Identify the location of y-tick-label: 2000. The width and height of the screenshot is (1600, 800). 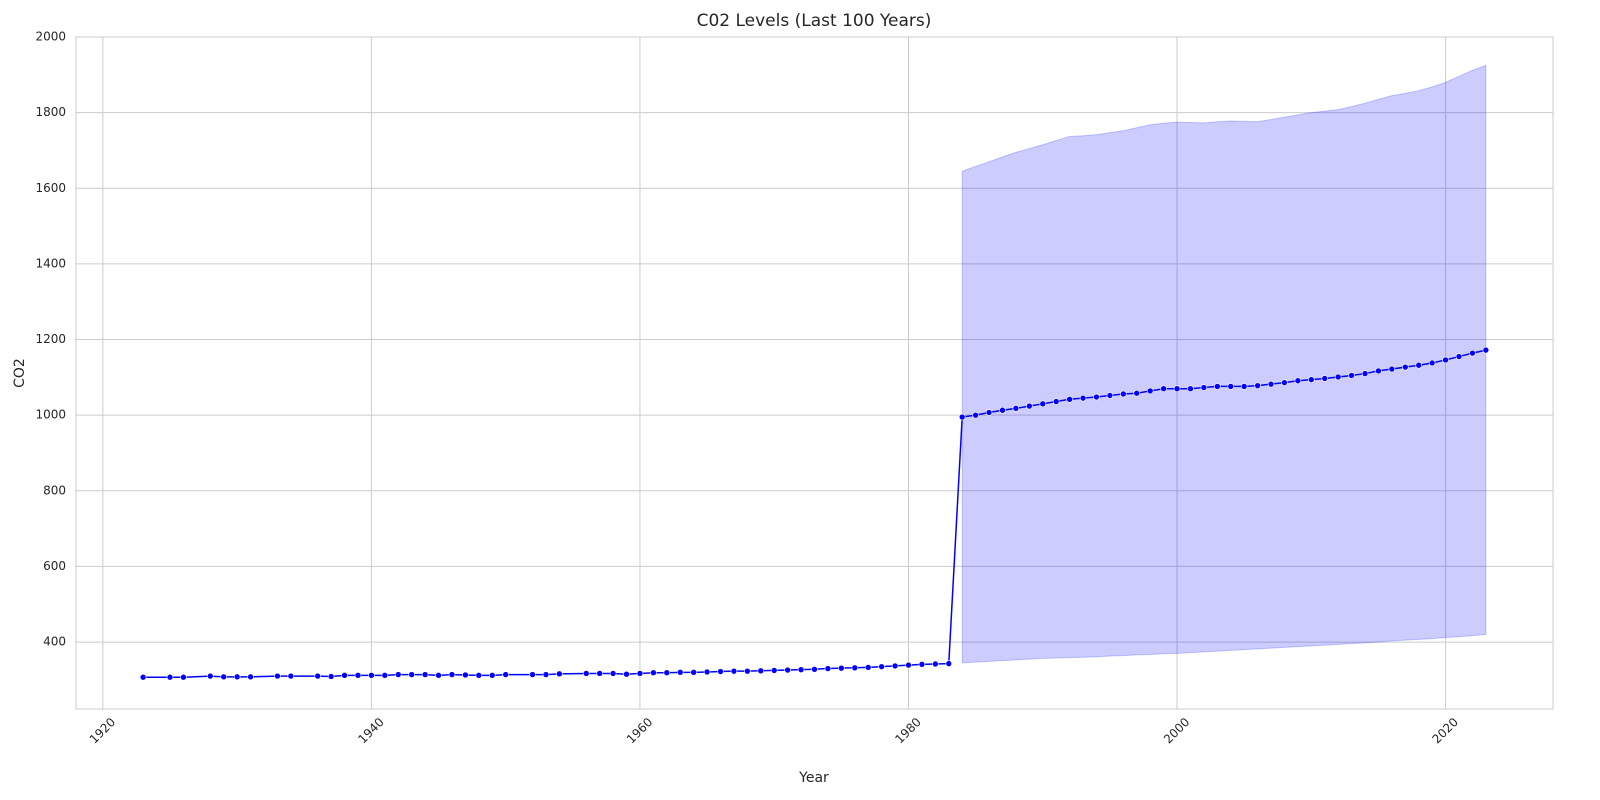
(50, 37).